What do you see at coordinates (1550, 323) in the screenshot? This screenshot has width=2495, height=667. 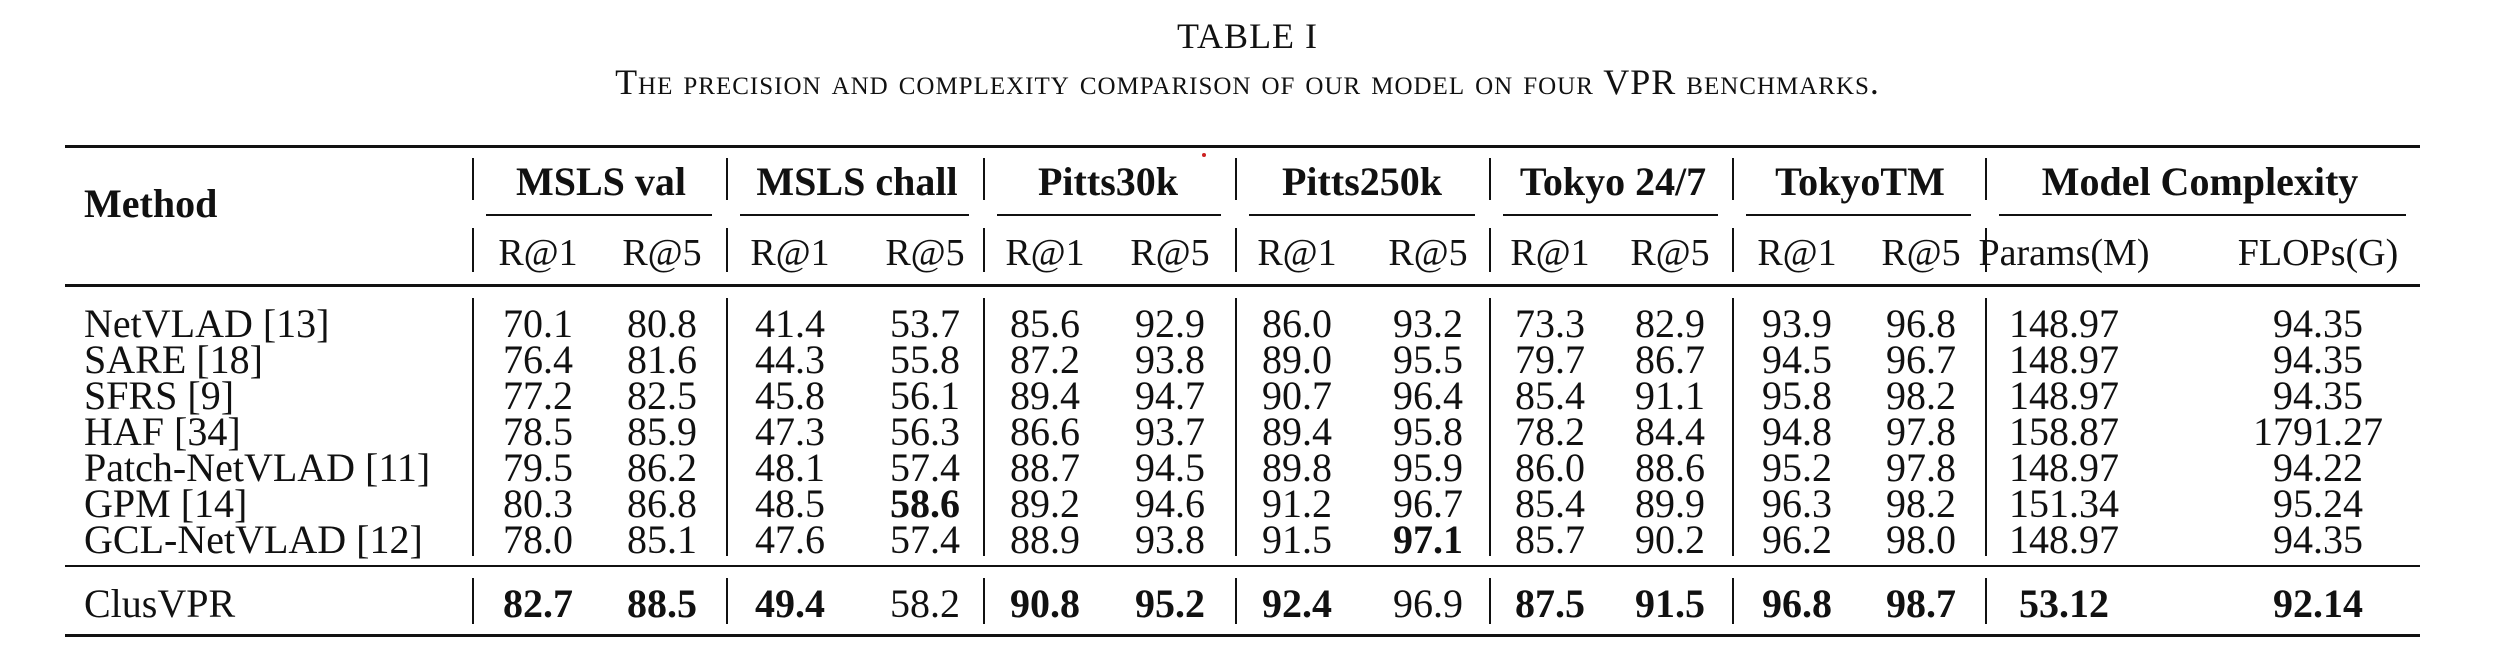 I see `table-cell: 73.3` at bounding box center [1550, 323].